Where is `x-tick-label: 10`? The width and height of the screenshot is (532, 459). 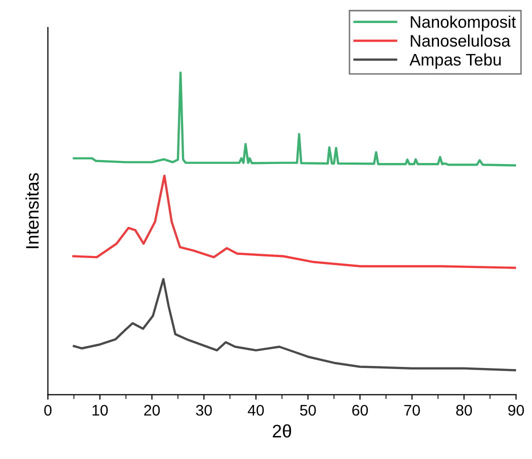 x-tick-label: 10 is located at coordinates (100, 410).